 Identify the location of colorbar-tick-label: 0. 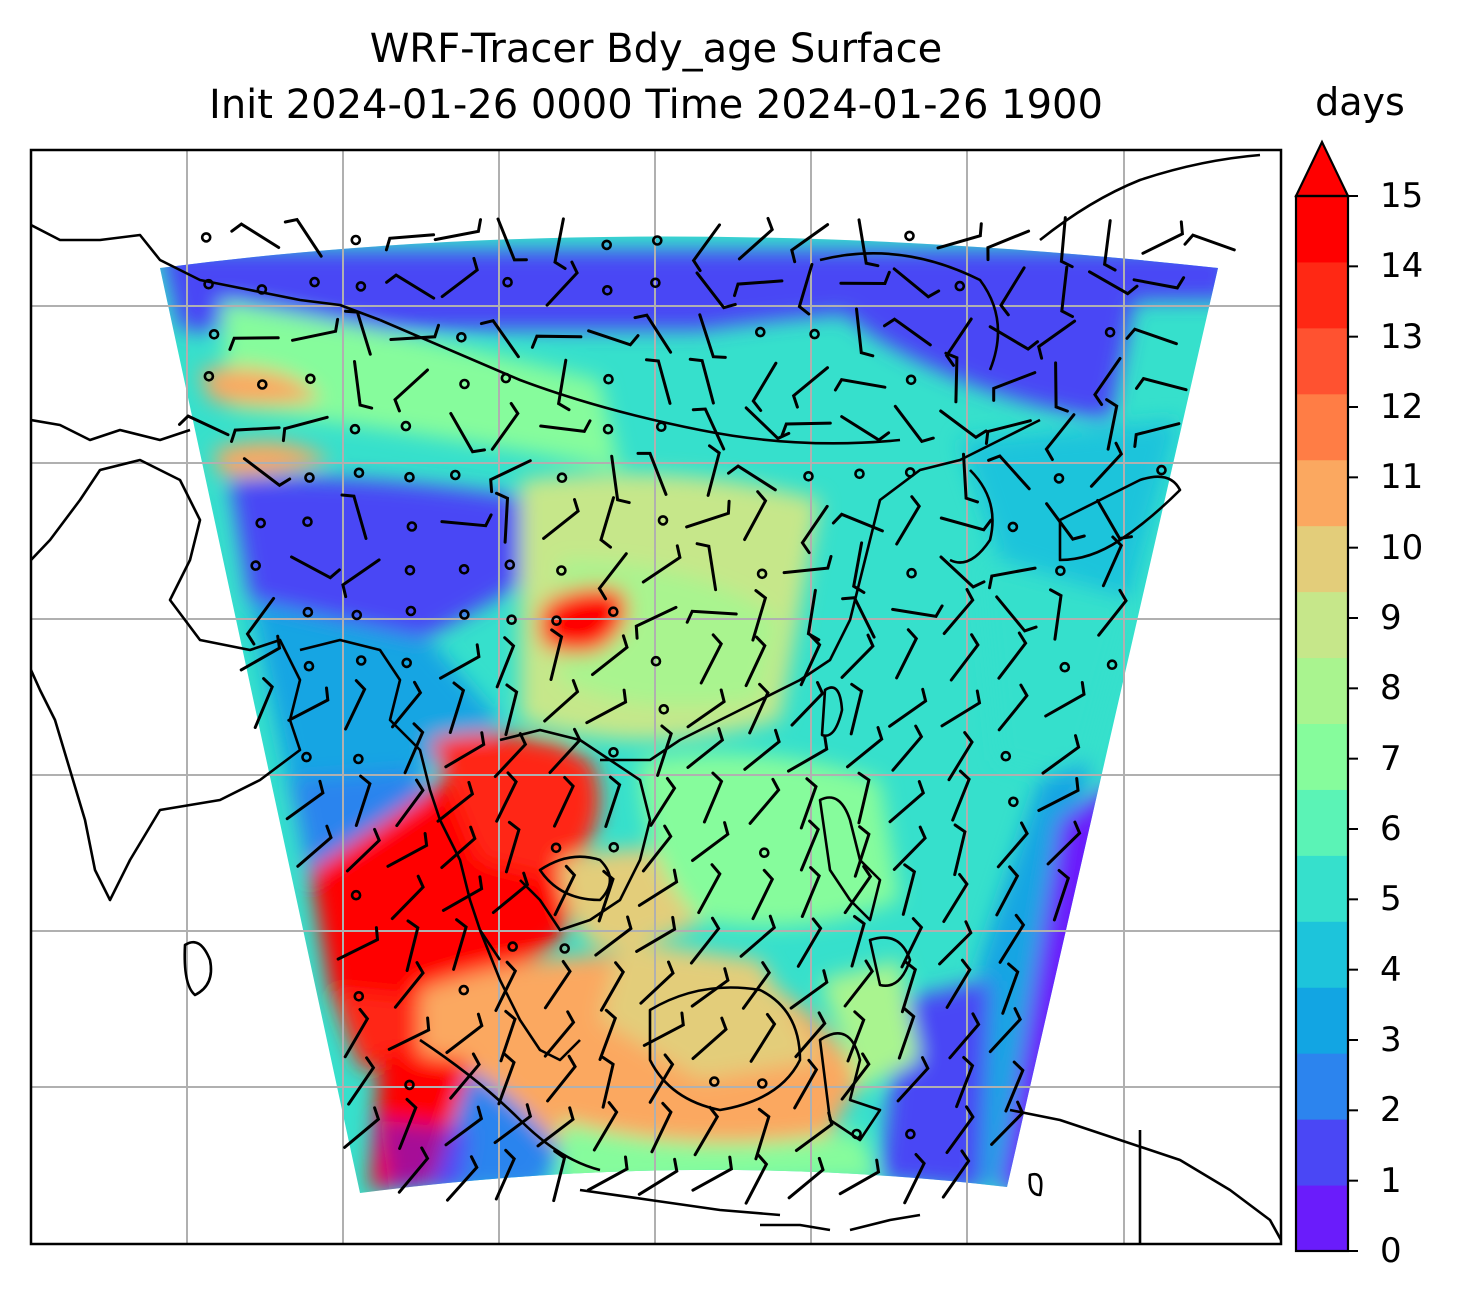
(1391, 1251).